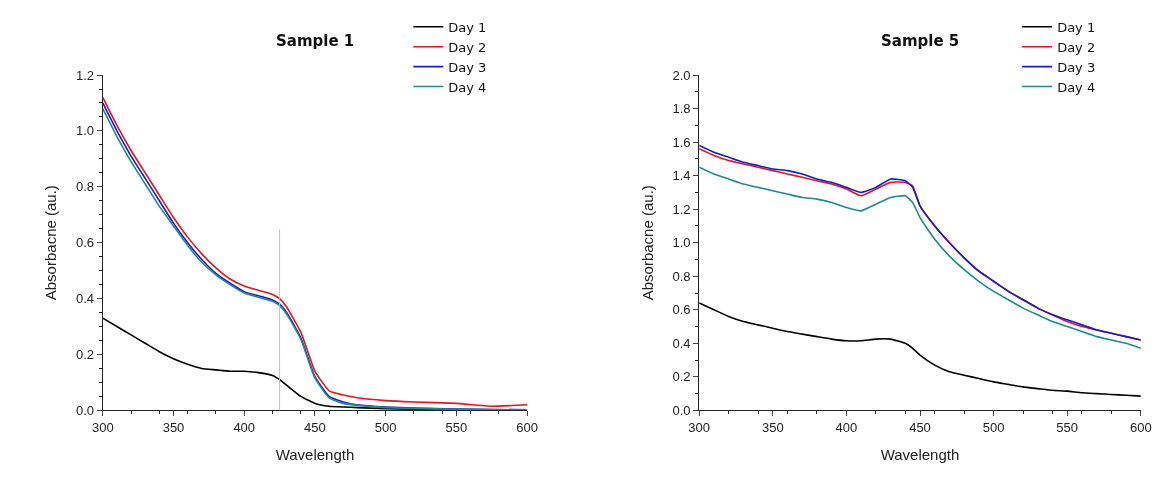 The image size is (1169, 501). What do you see at coordinates (315, 41) in the screenshot?
I see `chart-title: Sample 1` at bounding box center [315, 41].